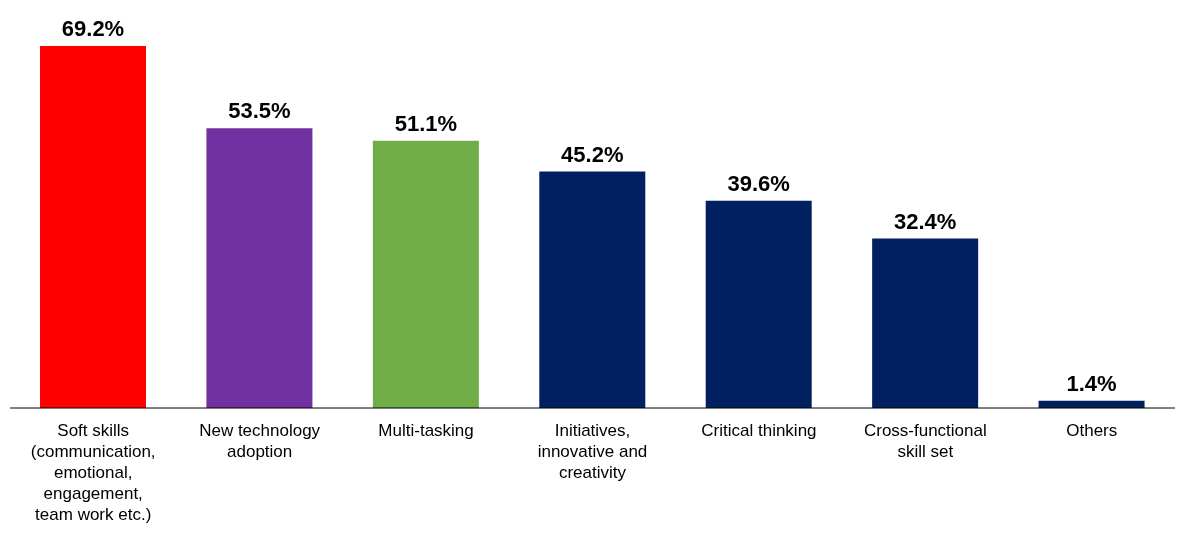 The image size is (1183, 555). What do you see at coordinates (260, 441) in the screenshot?
I see `x-tick-label: New technology adoption` at bounding box center [260, 441].